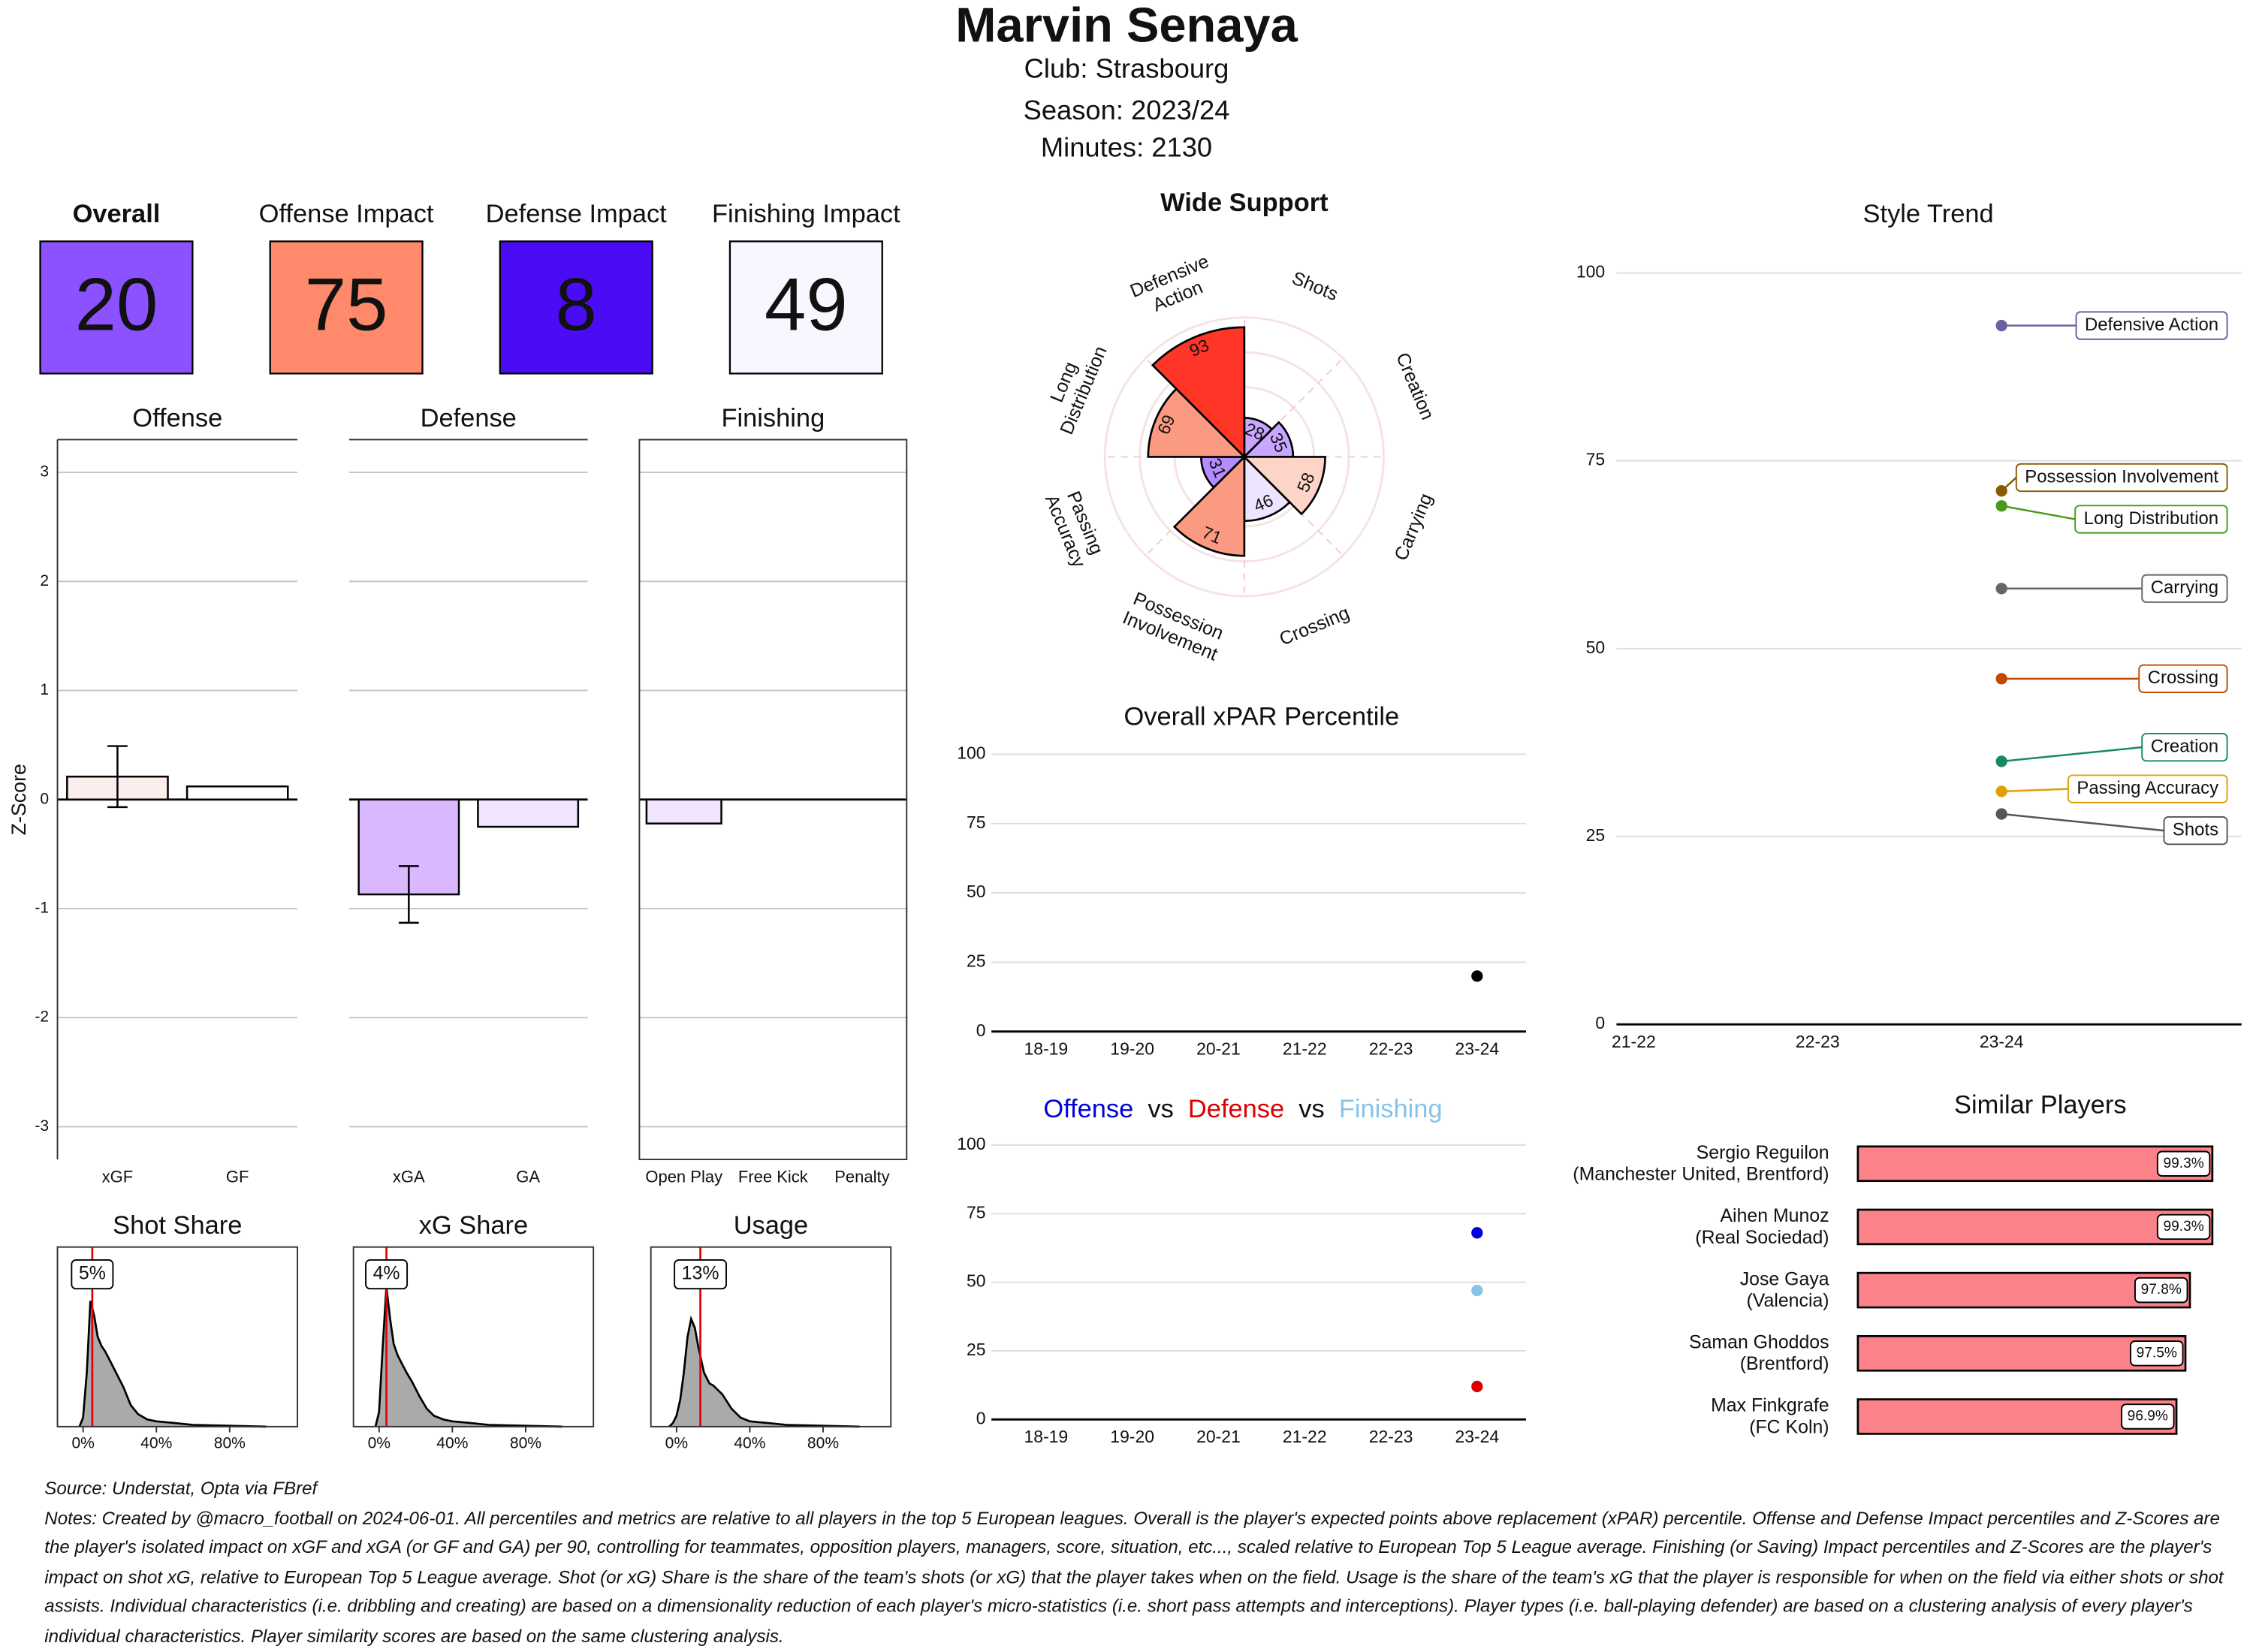  What do you see at coordinates (1127, 110) in the screenshot?
I see `header-line: Season: 2023/24` at bounding box center [1127, 110].